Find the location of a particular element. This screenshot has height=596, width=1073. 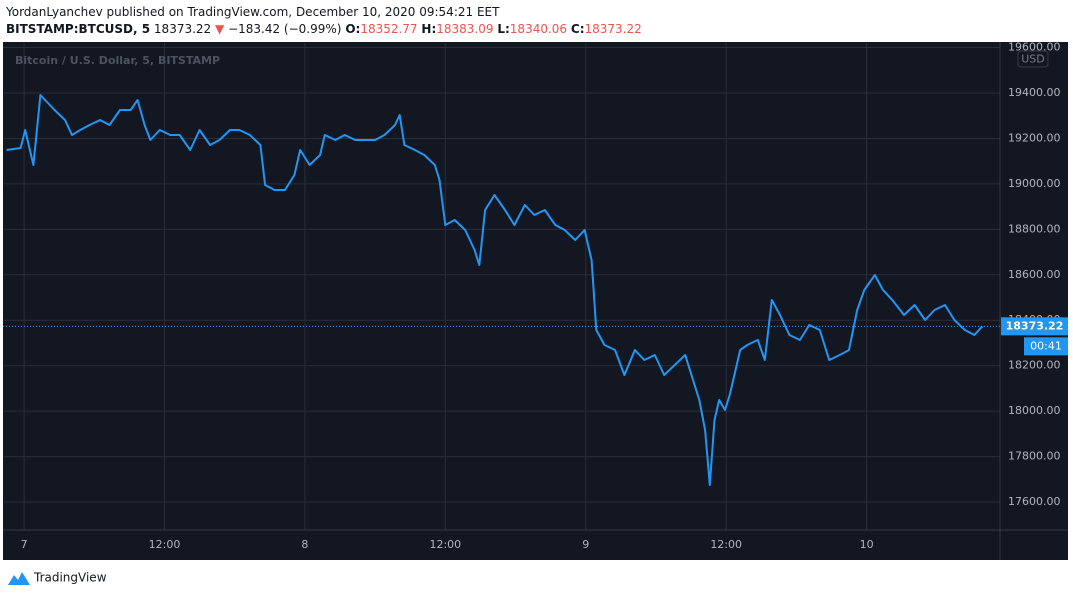

countdown-badge is located at coordinates (1046, 346).